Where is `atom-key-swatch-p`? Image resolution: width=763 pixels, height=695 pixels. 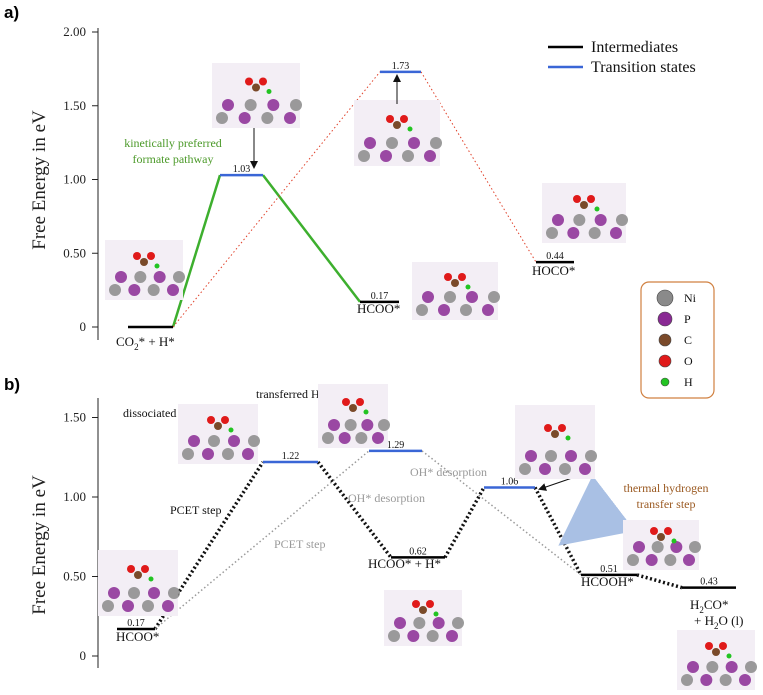 atom-key-swatch-p is located at coordinates (665, 319).